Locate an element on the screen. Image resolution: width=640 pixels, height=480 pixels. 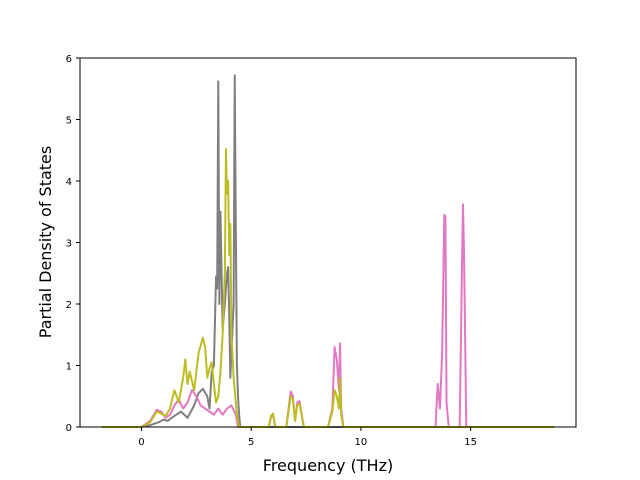
y-tick-label-2: 2 is located at coordinates (69, 305).